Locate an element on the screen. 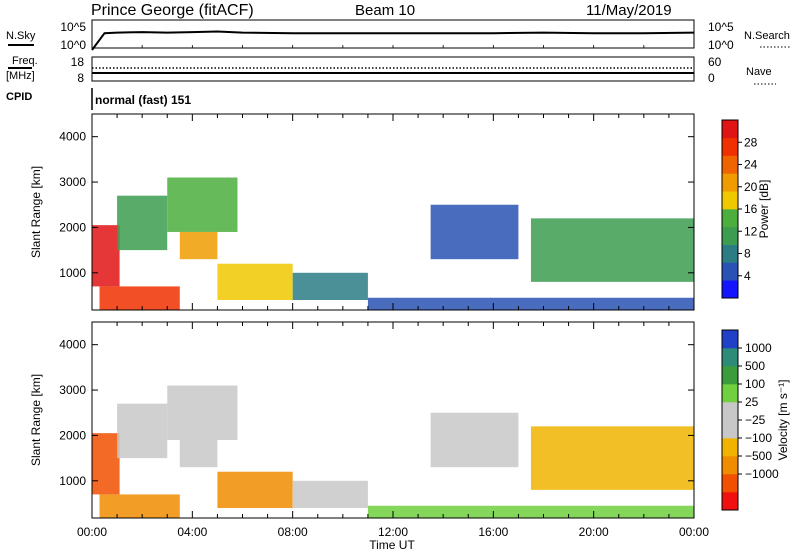 This screenshot has height=554, width=800. velocity-colorbar-tick-label: −25 is located at coordinates (755, 420).